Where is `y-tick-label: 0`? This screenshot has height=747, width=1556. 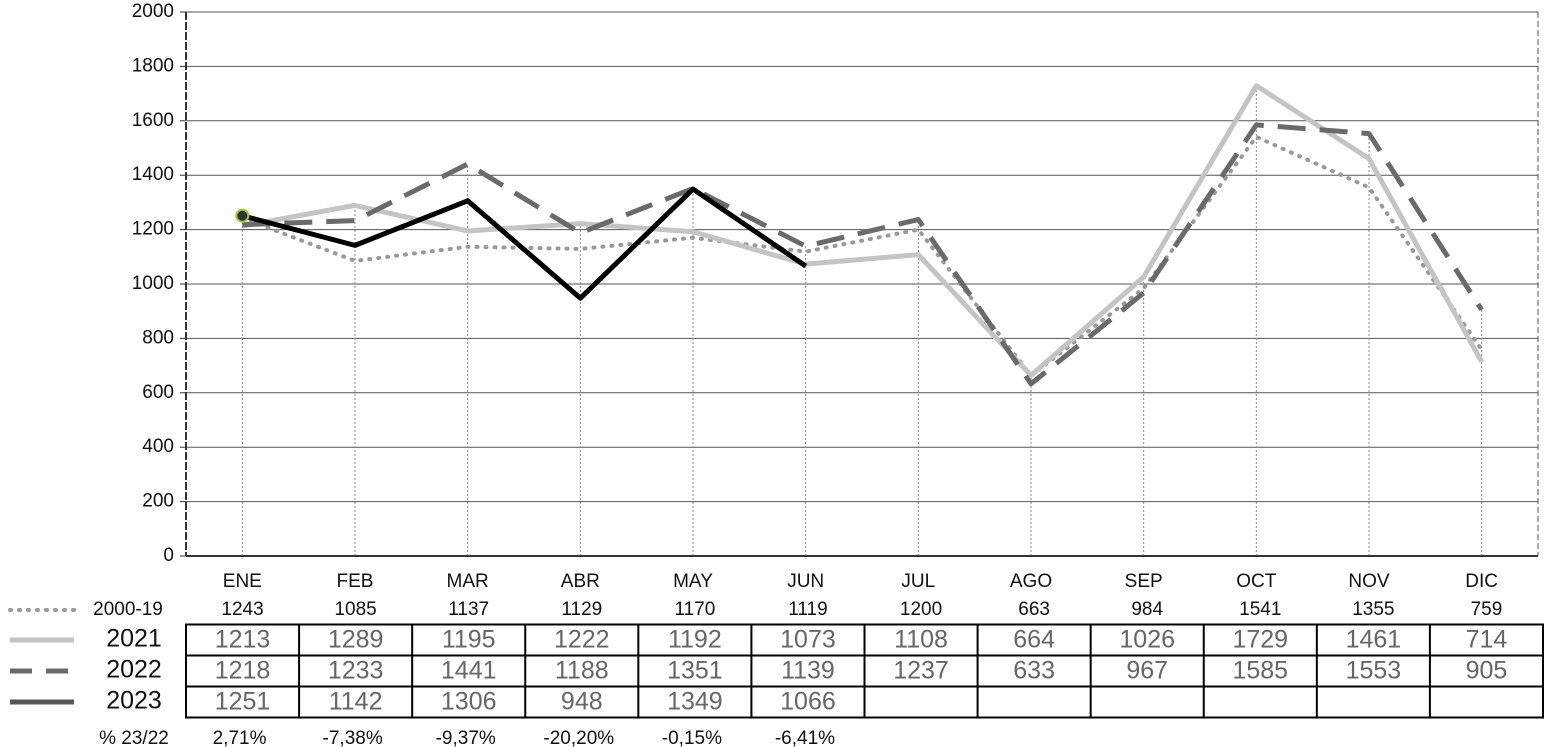 y-tick-label: 0 is located at coordinates (168, 555).